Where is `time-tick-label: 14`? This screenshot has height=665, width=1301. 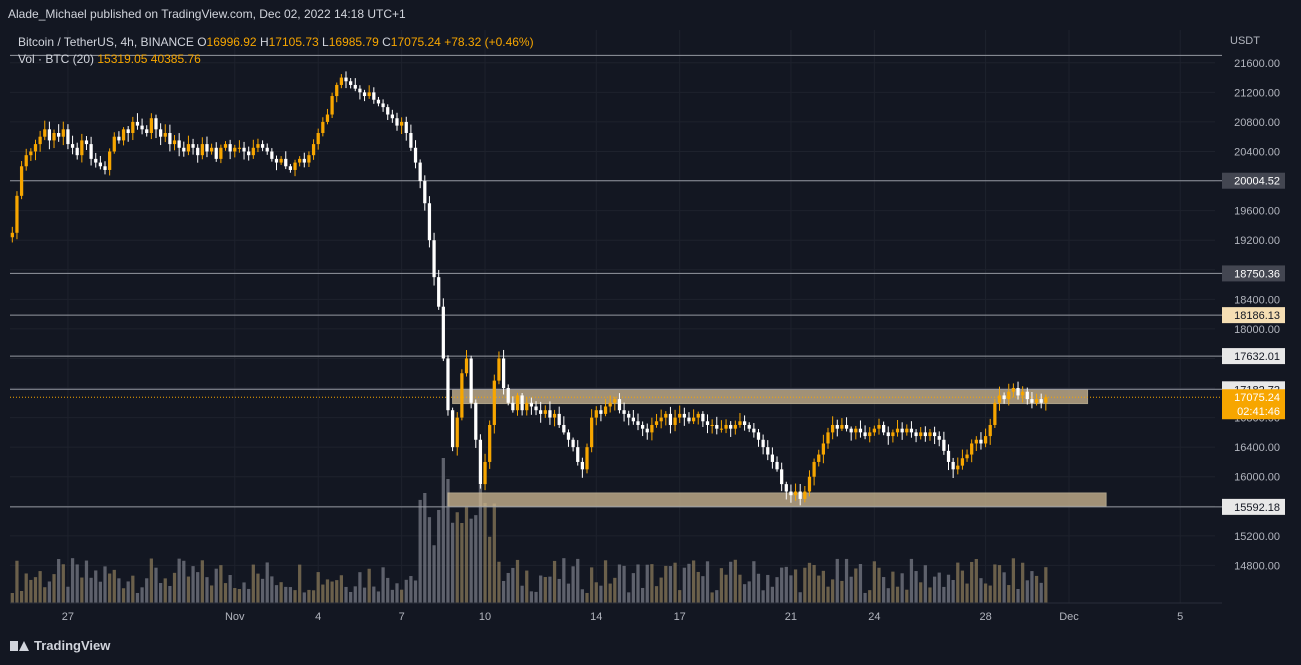 time-tick-label: 14 is located at coordinates (596, 617).